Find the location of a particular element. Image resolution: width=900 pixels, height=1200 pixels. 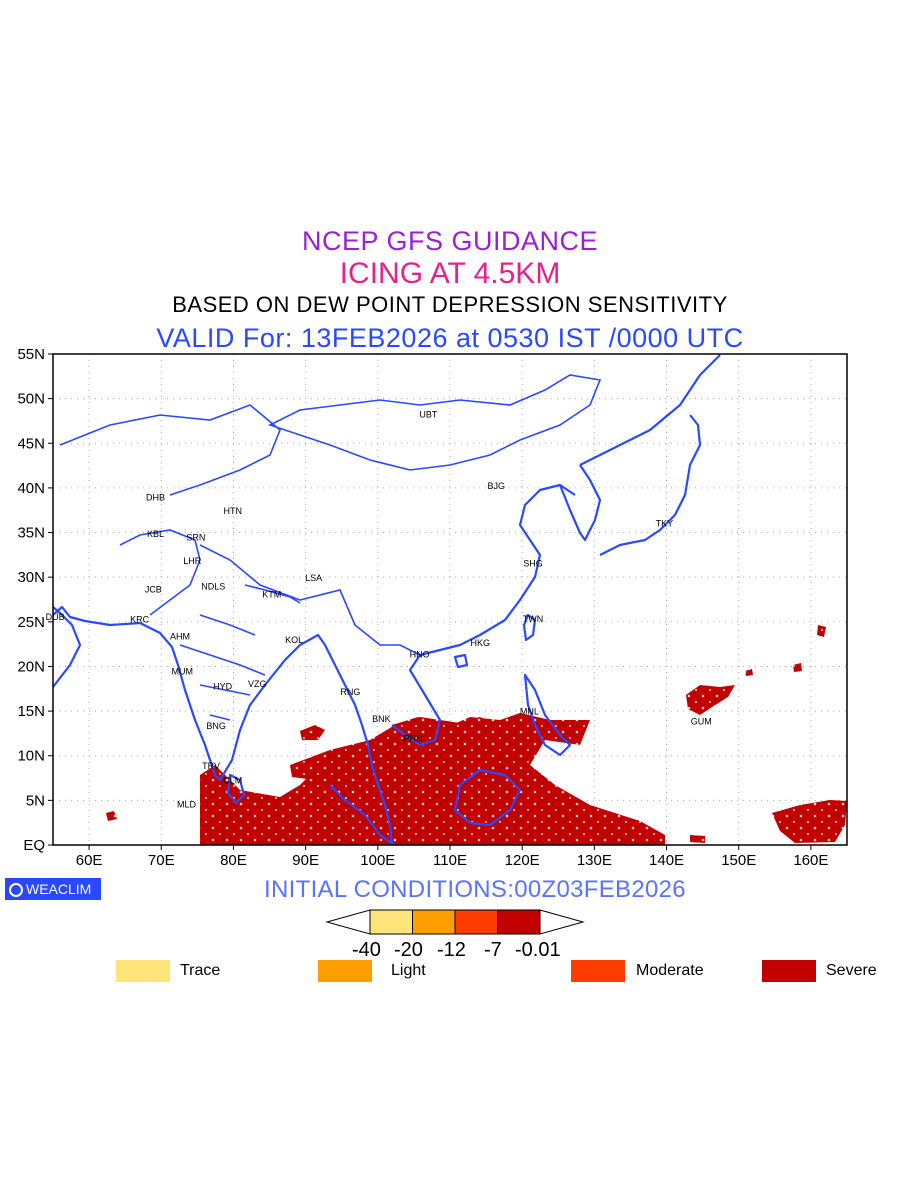

longitude-labels: 60E 70E 80E 90E 100E 110E 120E 130E 140E 150E 160E is located at coordinates (452, 855).